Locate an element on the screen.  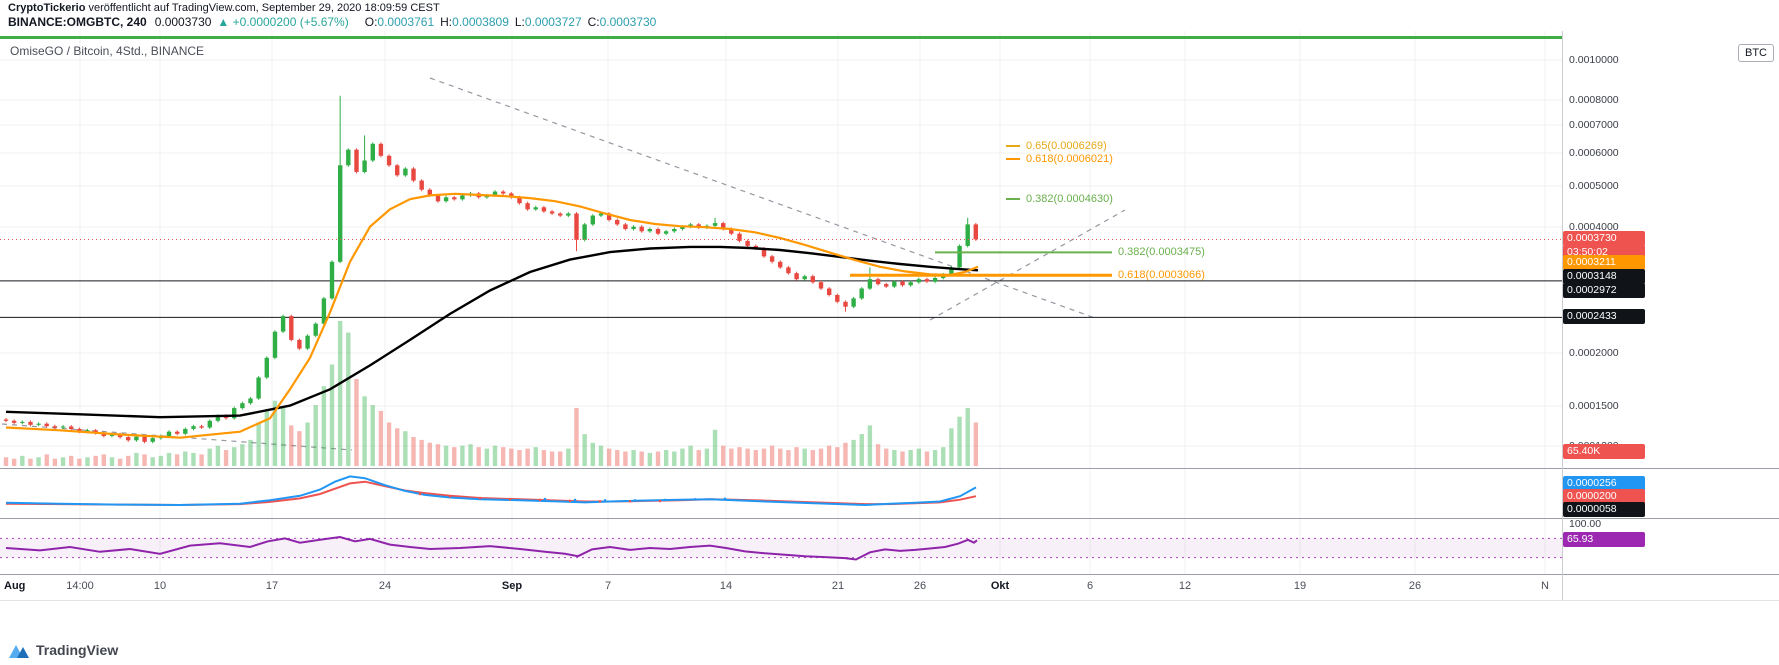
close-label: C: is located at coordinates (593, 22).